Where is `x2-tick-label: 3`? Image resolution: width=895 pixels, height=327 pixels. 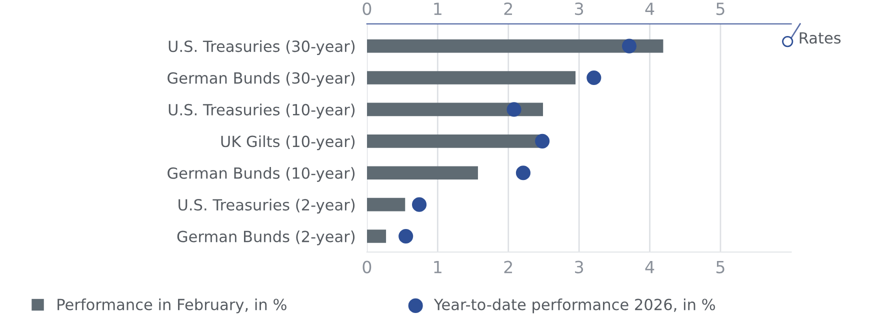 x2-tick-label: 3 is located at coordinates (579, 9).